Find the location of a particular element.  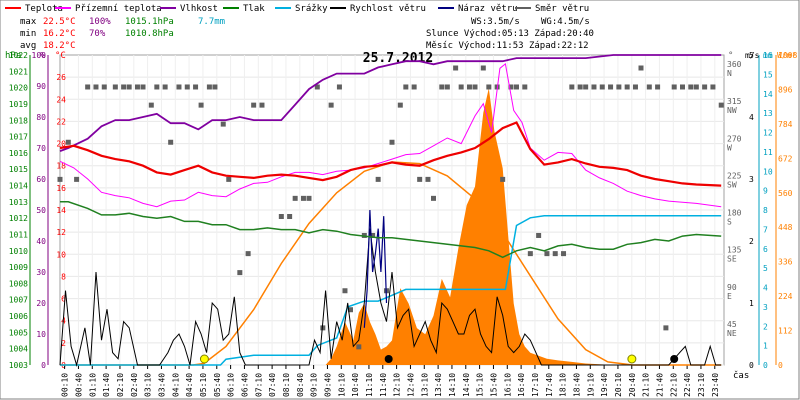

tick-label-hpa: 1018 is located at coordinates (18, 120).